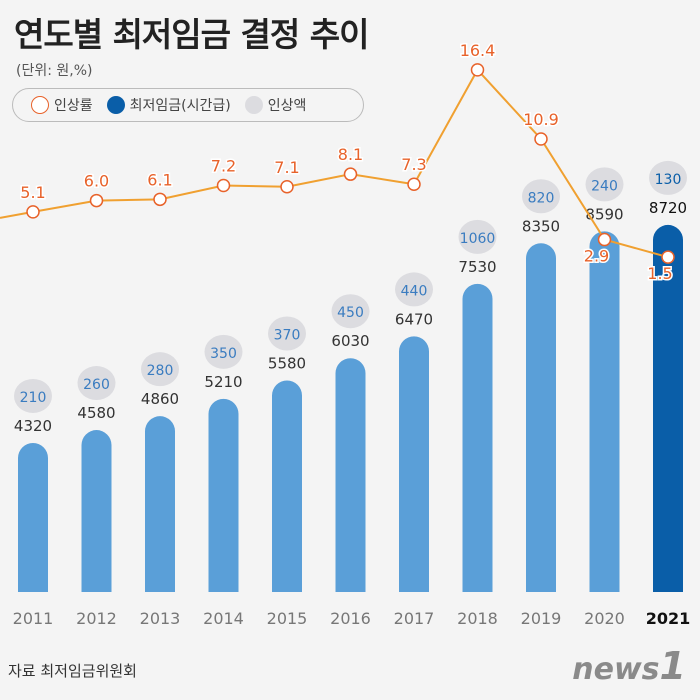 This screenshot has width=700, height=700. Describe the element at coordinates (604, 239) in the screenshot. I see `rate-point-2020` at that location.